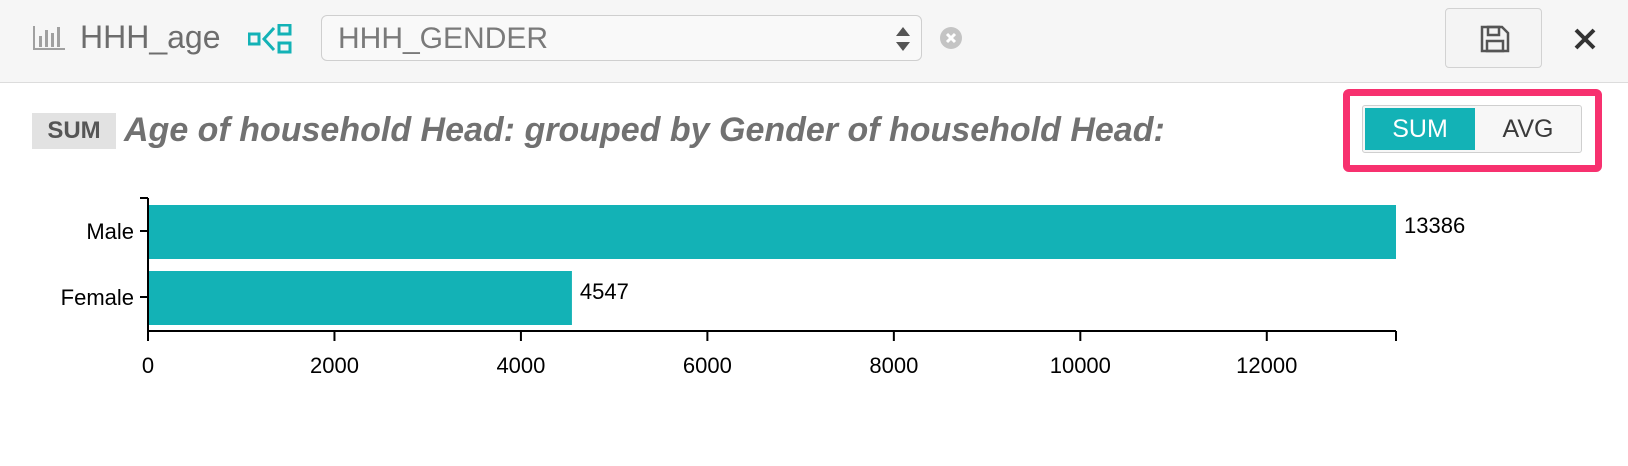  What do you see at coordinates (74, 131) in the screenshot?
I see `aggregation-badge: SUM` at bounding box center [74, 131].